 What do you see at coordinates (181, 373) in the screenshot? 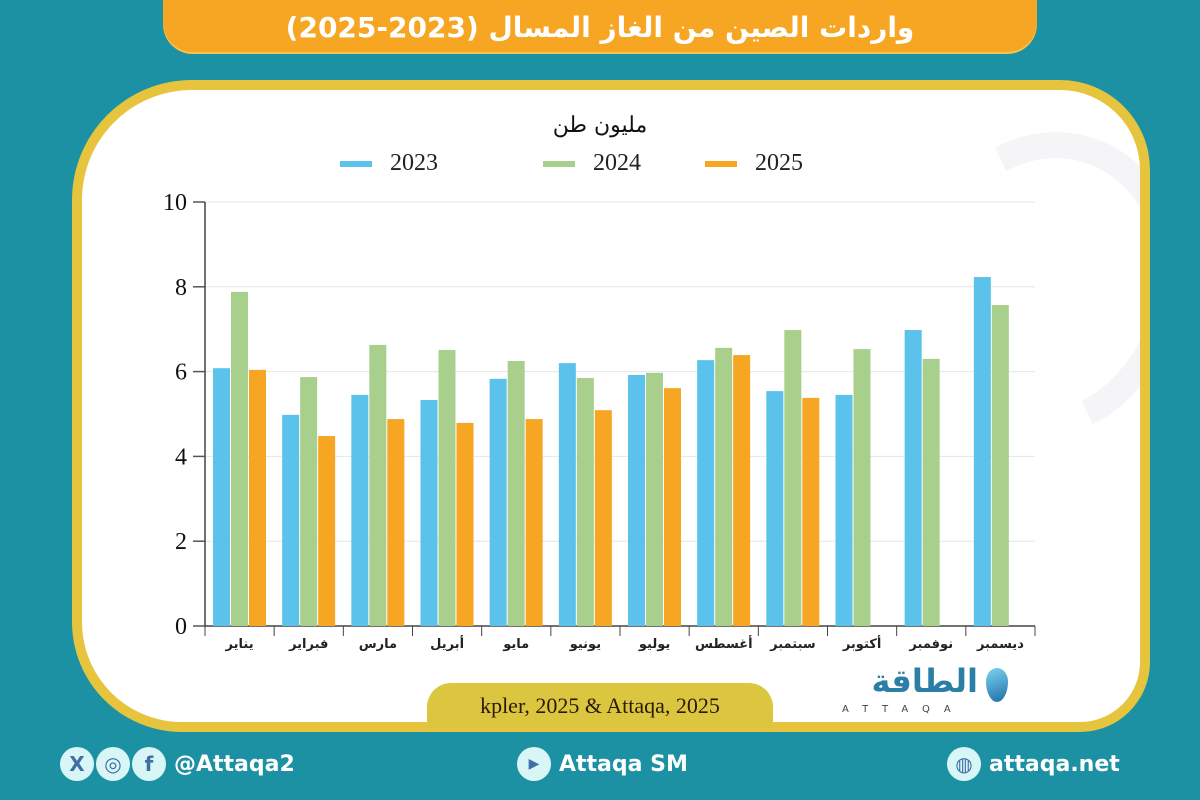
I see `y-tick-label: 6` at bounding box center [181, 373].